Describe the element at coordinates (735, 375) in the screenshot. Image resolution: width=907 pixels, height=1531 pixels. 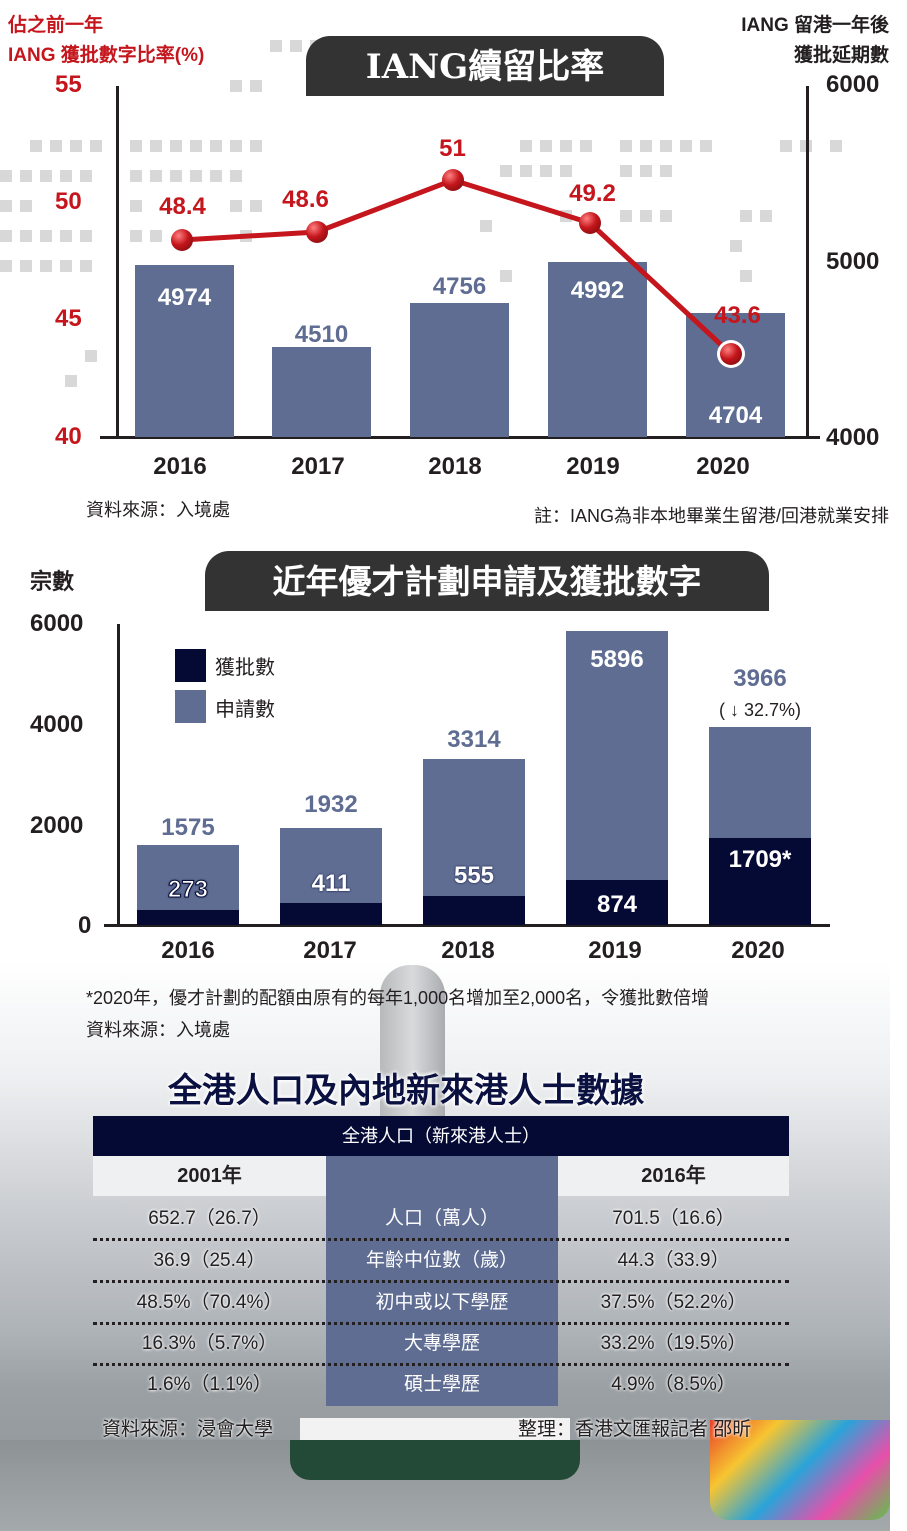
I see `bar-2020` at that location.